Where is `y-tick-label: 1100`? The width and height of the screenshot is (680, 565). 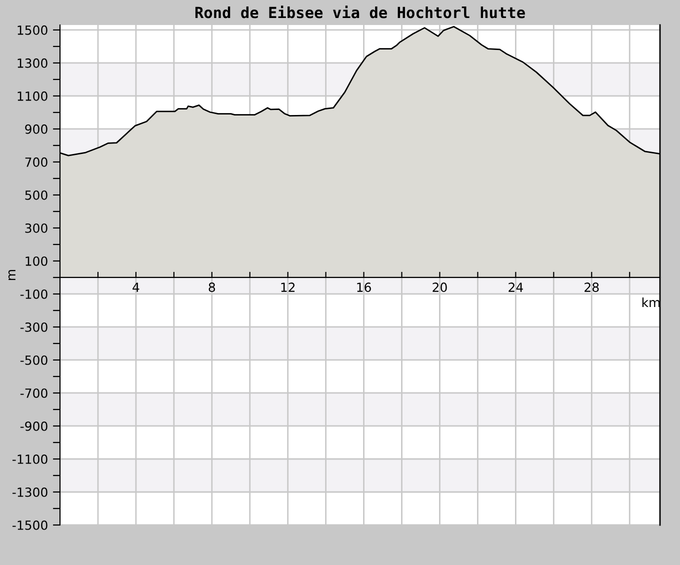 y-tick-label: 1100 is located at coordinates (33, 96).